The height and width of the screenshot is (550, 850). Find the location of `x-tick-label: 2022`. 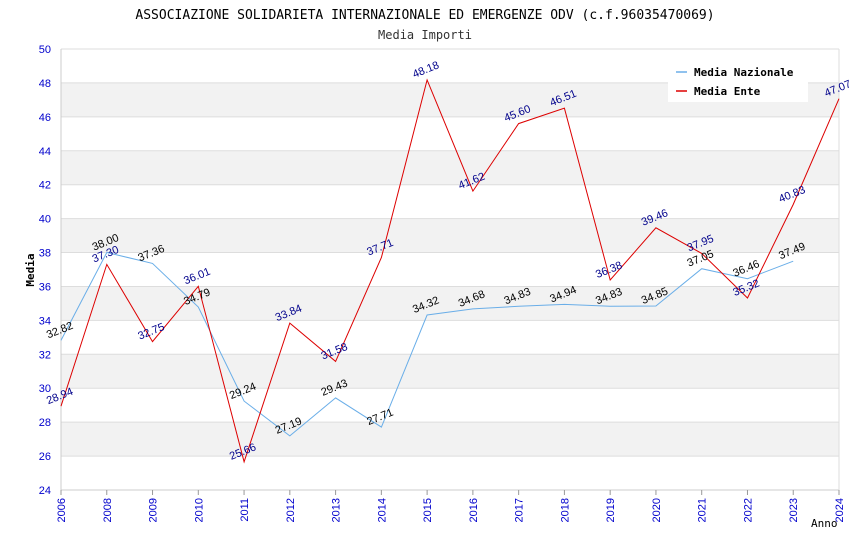

x-tick-label: 2022 is located at coordinates (748, 510).